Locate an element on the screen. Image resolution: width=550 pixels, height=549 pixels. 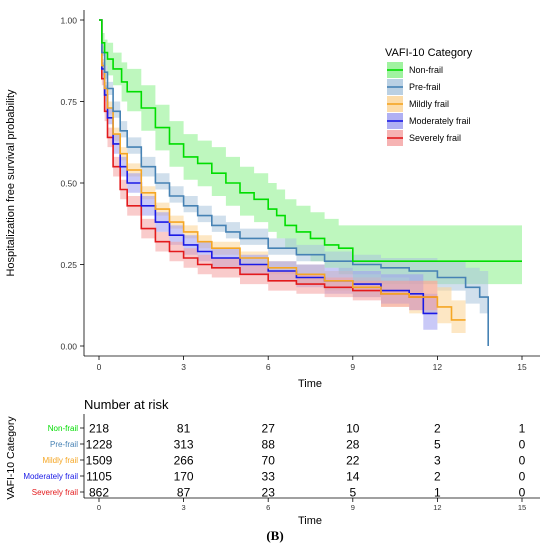
risk-x-tick-label: 12 is located at coordinates (437, 507).